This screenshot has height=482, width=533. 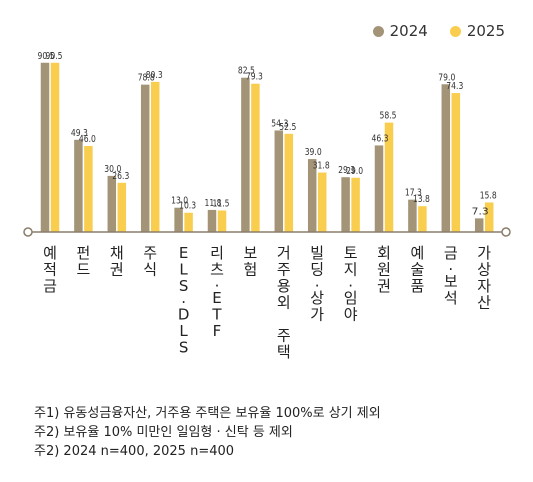 What do you see at coordinates (408, 31) in the screenshot?
I see `legend-label-2024: 2024` at bounding box center [408, 31].